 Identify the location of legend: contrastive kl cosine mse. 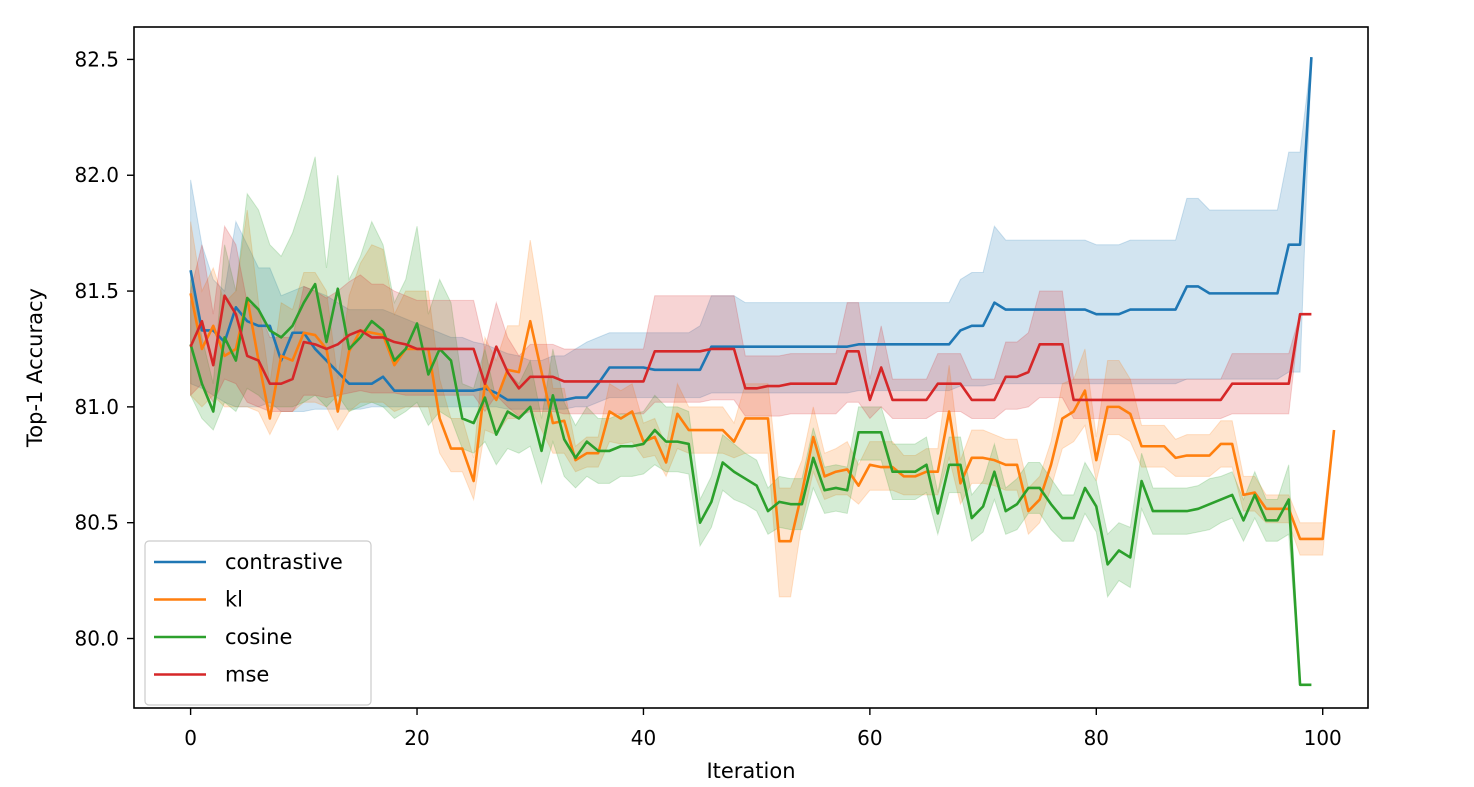
(258, 623).